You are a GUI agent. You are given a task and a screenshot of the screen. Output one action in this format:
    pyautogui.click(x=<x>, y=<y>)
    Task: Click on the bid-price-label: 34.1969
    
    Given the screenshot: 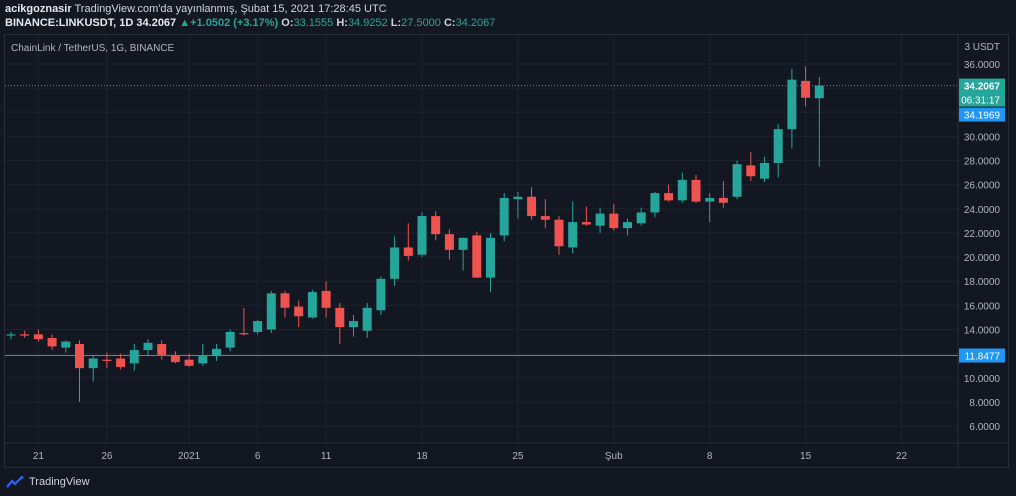 What is the action you would take?
    pyautogui.click(x=982, y=116)
    